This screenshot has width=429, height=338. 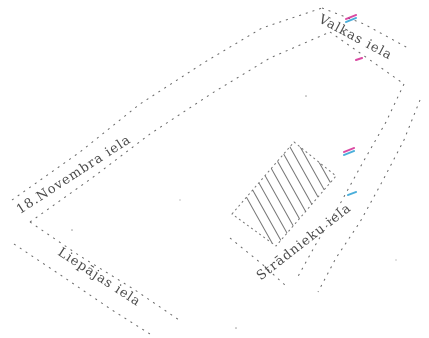 I want to click on street-edge-liepajas-upper, so click(x=106, y=272).